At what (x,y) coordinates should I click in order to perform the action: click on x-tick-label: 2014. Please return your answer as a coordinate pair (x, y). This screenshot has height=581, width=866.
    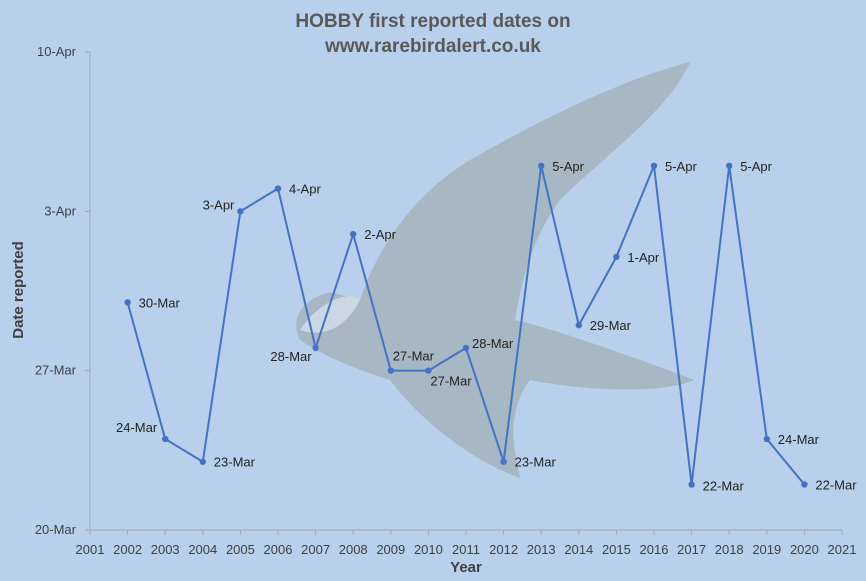
    Looking at the image, I should click on (578, 549).